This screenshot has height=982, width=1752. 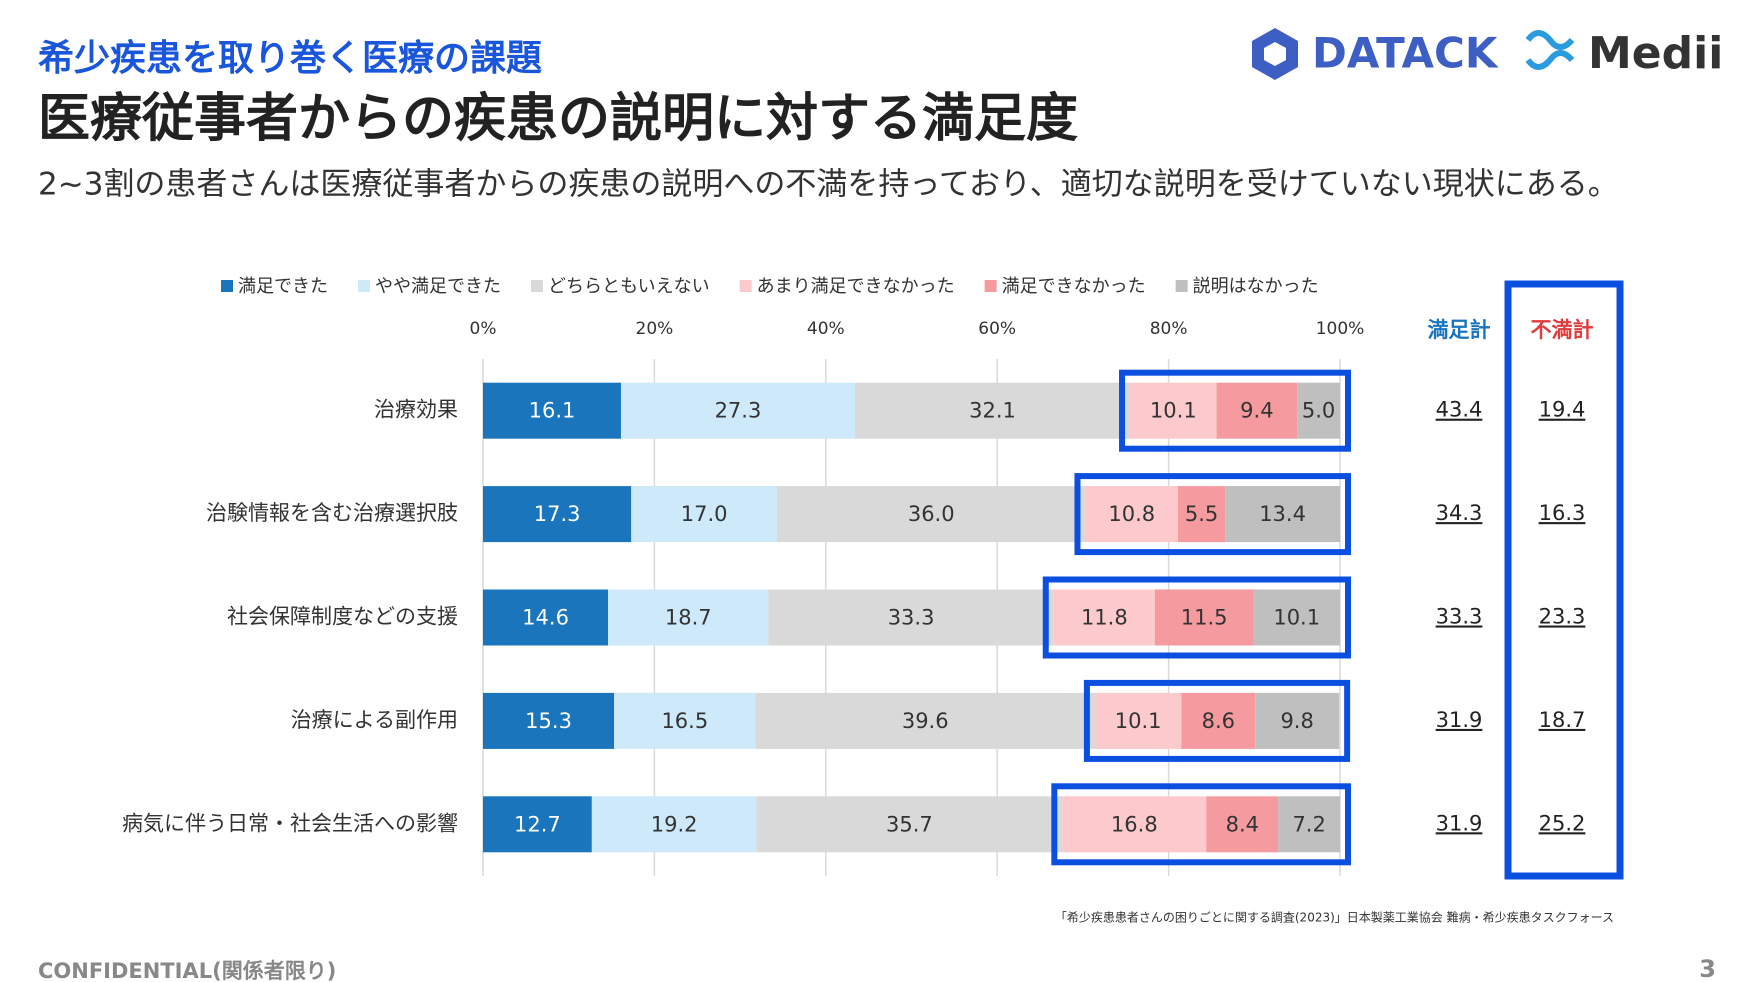 I want to click on data-label: 18.7, so click(x=688, y=618).